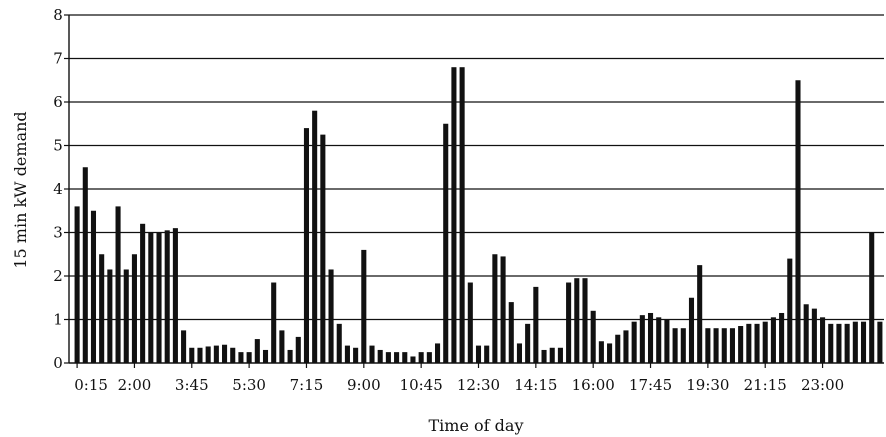 The image size is (886, 437). I want to click on y-tick-label: 0, so click(58, 363).